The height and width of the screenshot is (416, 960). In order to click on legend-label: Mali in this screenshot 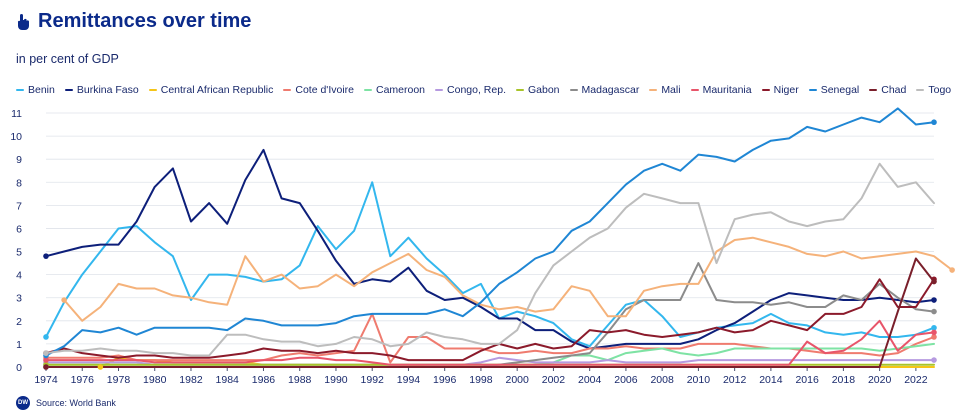, I will do `click(671, 90)`.